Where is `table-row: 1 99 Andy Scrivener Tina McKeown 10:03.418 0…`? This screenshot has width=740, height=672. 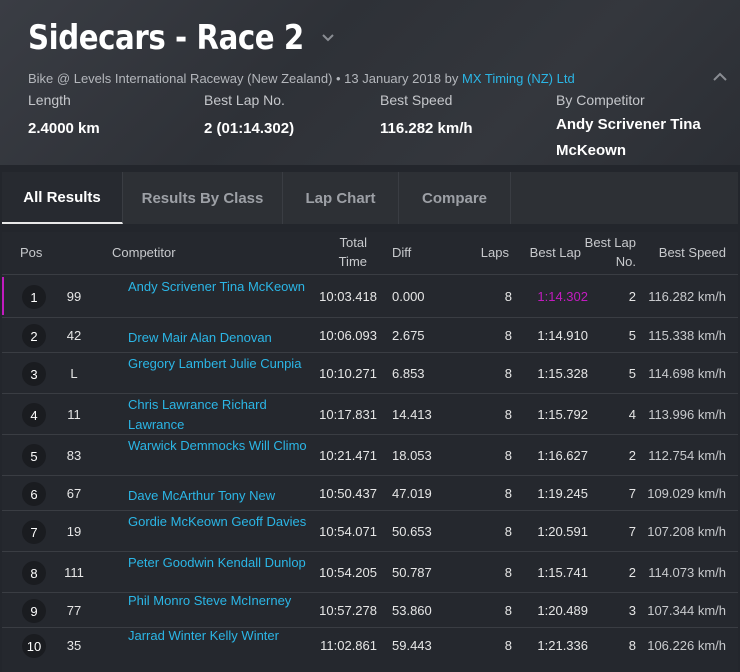
table-row: 1 99 Andy Scrivener Tina McKeown 10:03.418 0… is located at coordinates (370, 295).